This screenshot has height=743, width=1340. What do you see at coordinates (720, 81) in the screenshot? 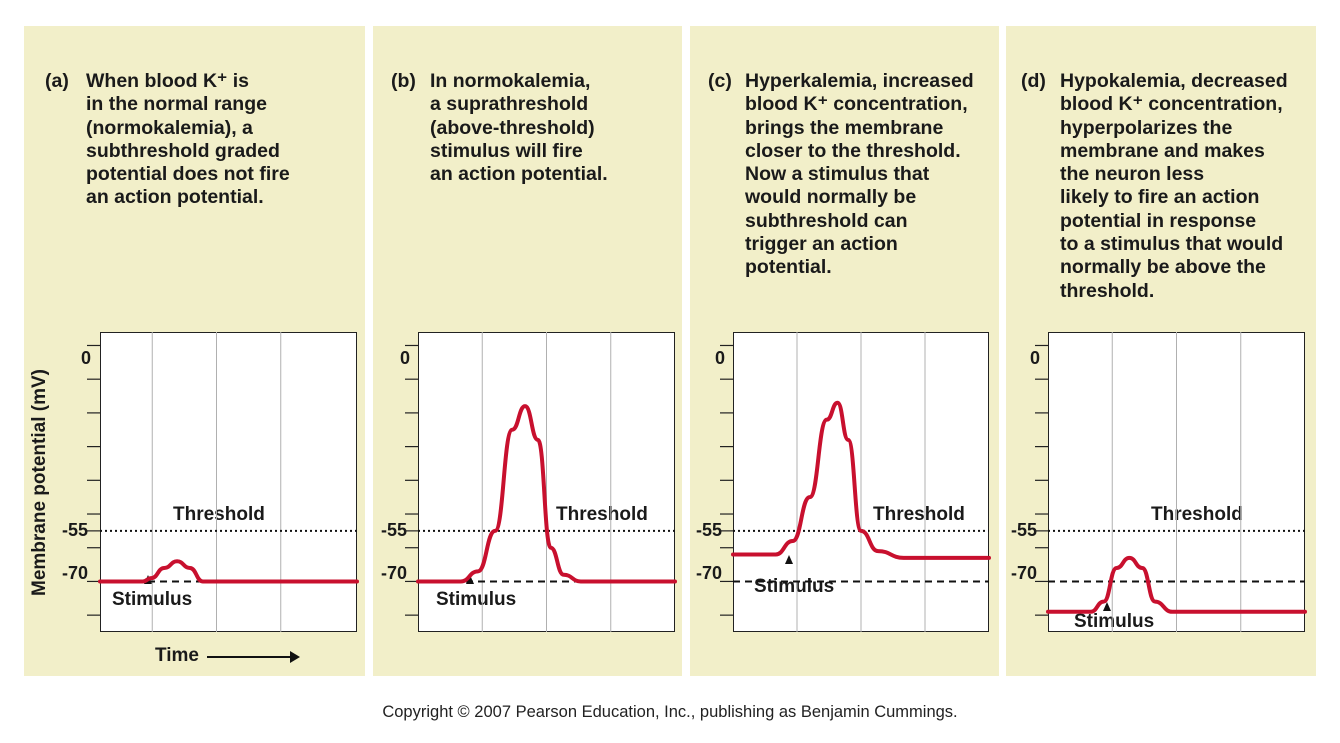
I see `panel-c-label: (c)` at bounding box center [720, 81].